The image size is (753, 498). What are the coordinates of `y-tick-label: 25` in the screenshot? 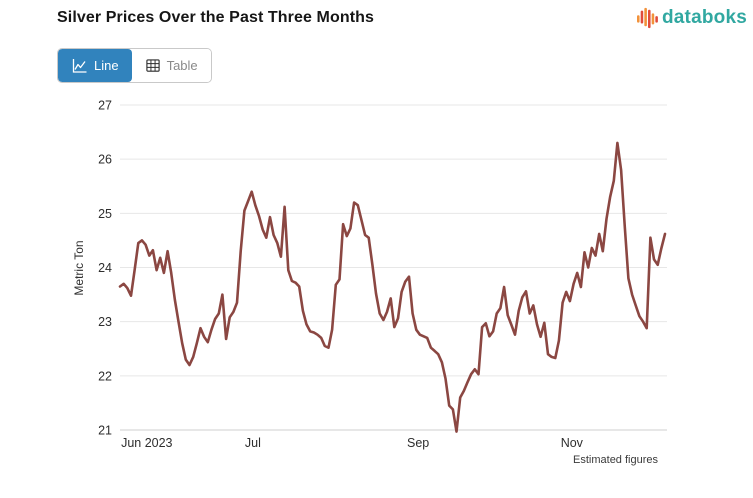 It's located at (105, 214).